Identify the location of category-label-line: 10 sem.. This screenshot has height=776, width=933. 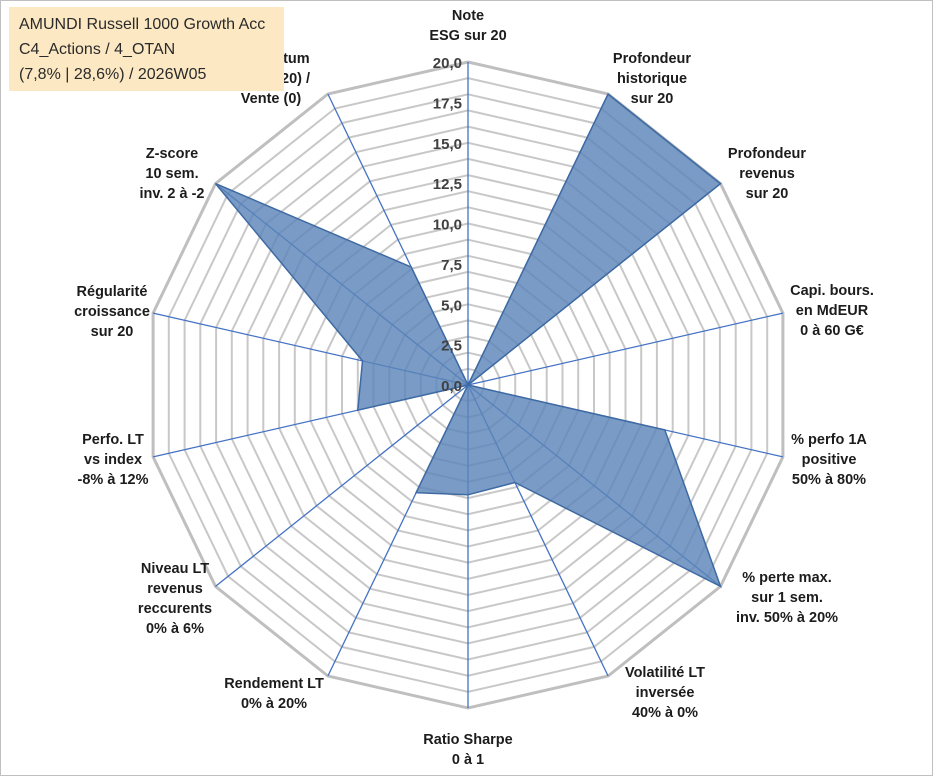
(171, 174).